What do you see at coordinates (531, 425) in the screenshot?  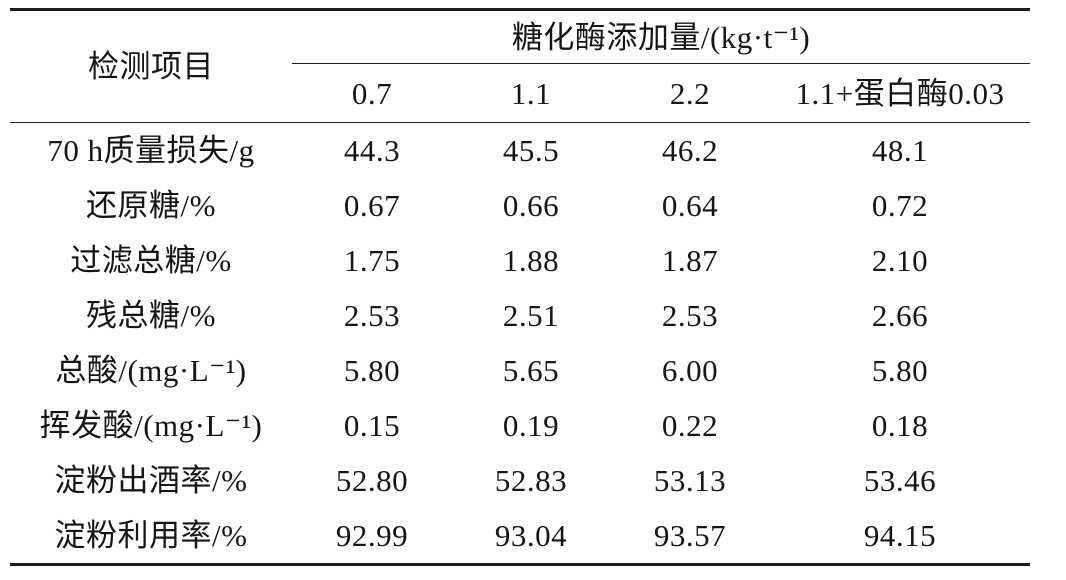 I see `table-cell: 0.19` at bounding box center [531, 425].